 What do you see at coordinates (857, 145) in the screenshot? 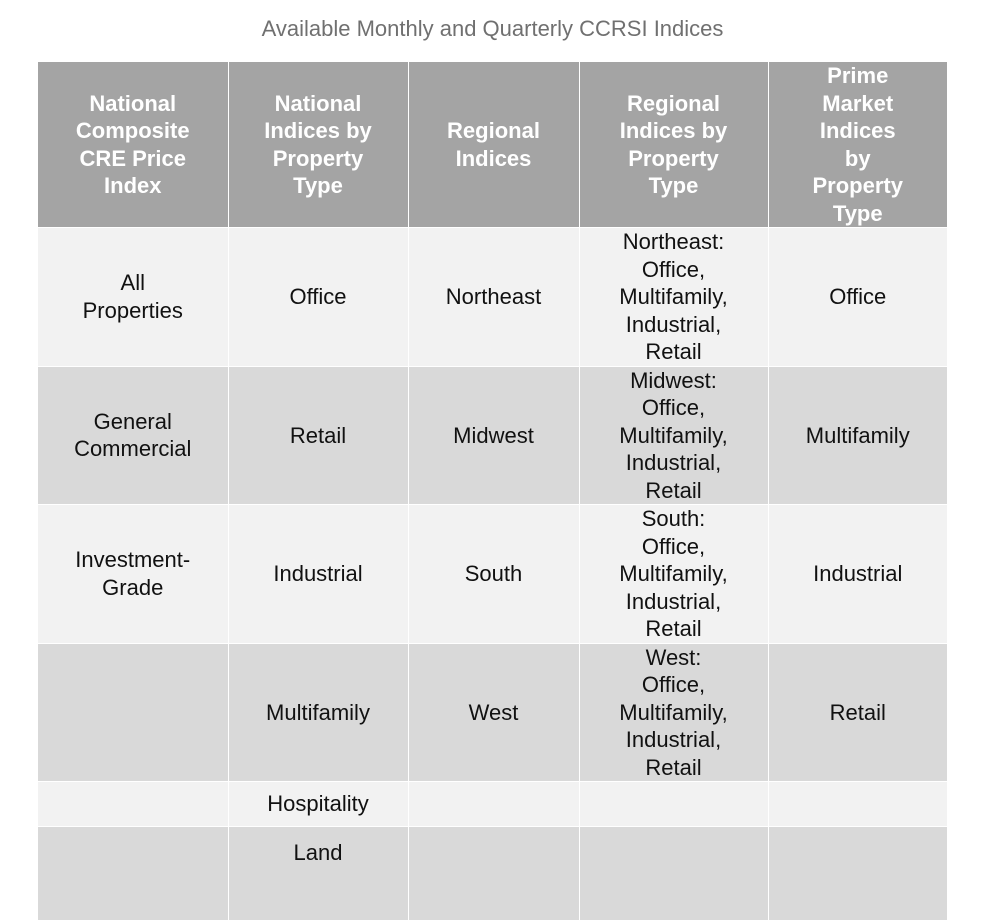
I see `header-prime-market-by-property-type: Prime Market Indices by Property Type` at bounding box center [857, 145].